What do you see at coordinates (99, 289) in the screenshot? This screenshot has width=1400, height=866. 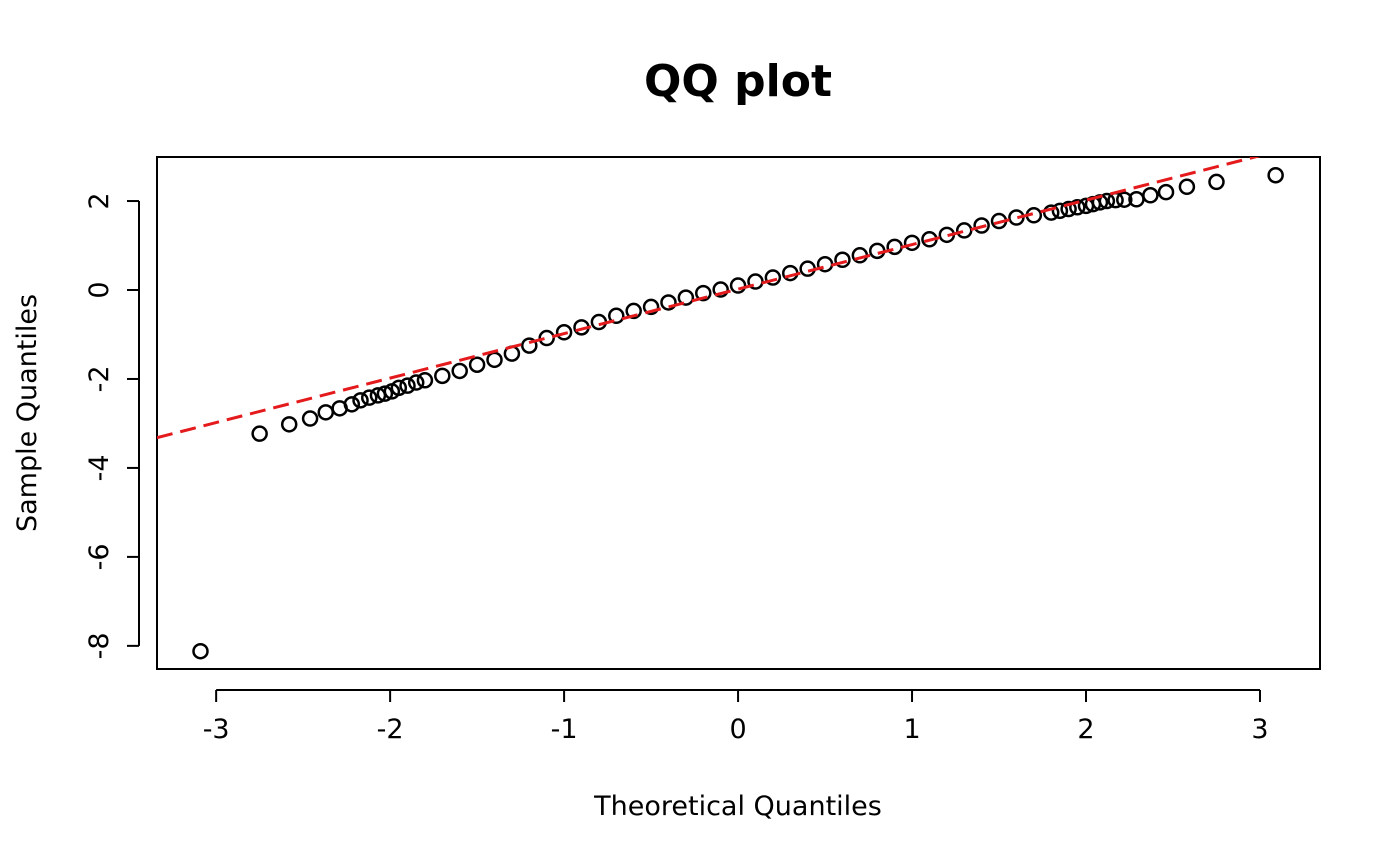 I see `y-tick-label: 0` at bounding box center [99, 289].